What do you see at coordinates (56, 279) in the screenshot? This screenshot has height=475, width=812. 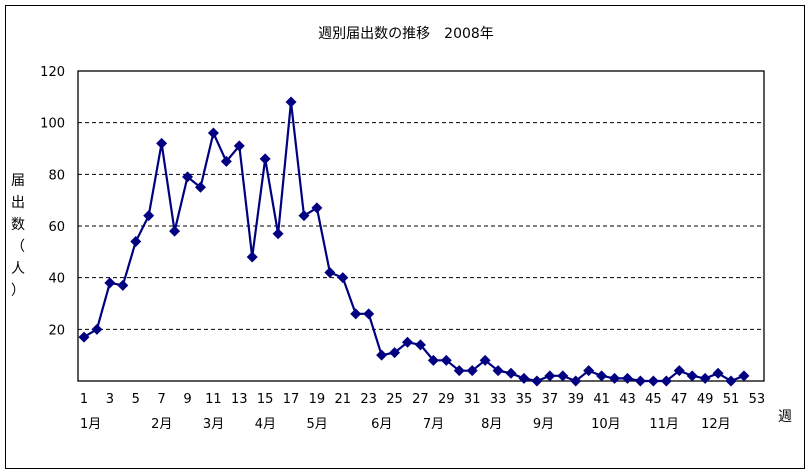 I see `y-tick-label: 40` at bounding box center [56, 279].